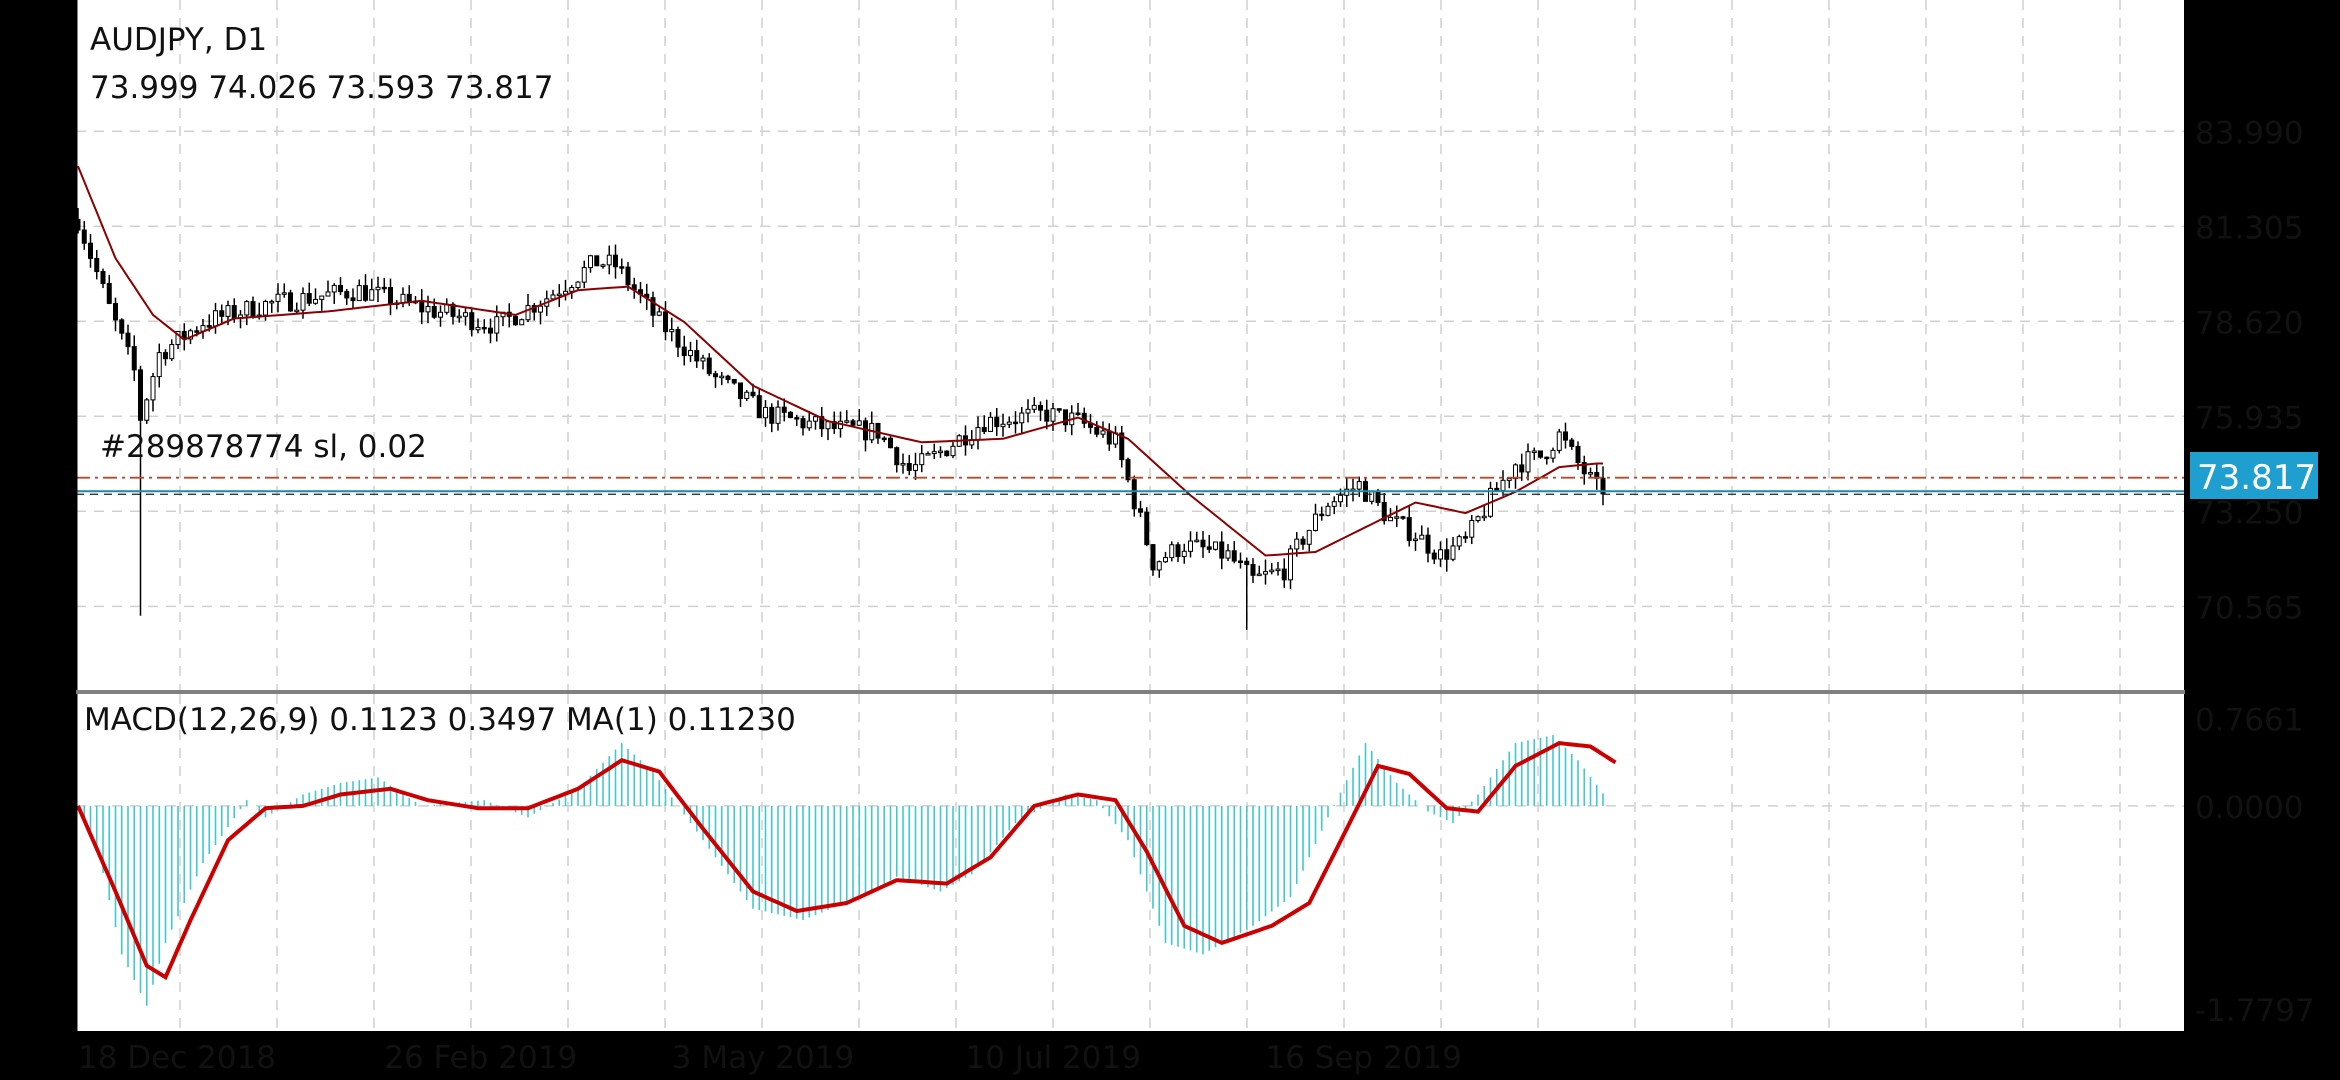  I want to click on date-tick-label: 26 Feb 2019, so click(480, 1058).